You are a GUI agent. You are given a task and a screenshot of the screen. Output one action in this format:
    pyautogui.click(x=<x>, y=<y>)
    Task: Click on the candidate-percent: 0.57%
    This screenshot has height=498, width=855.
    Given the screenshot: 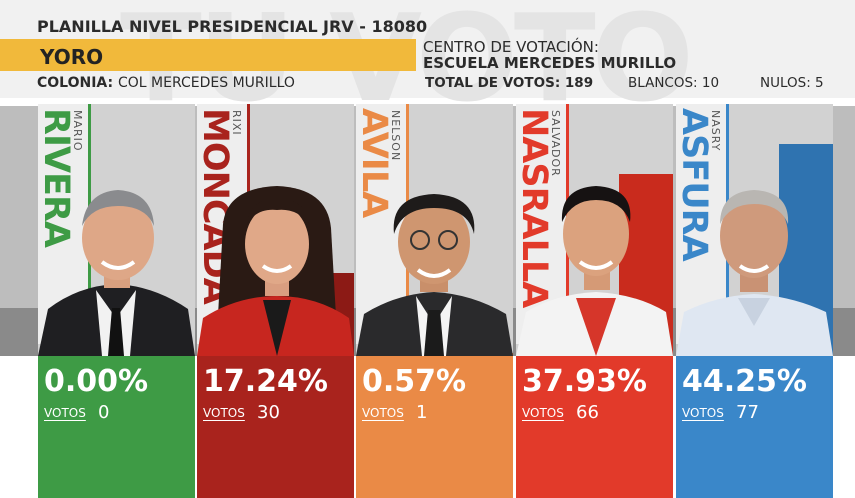 What is the action you would take?
    pyautogui.click(x=414, y=381)
    